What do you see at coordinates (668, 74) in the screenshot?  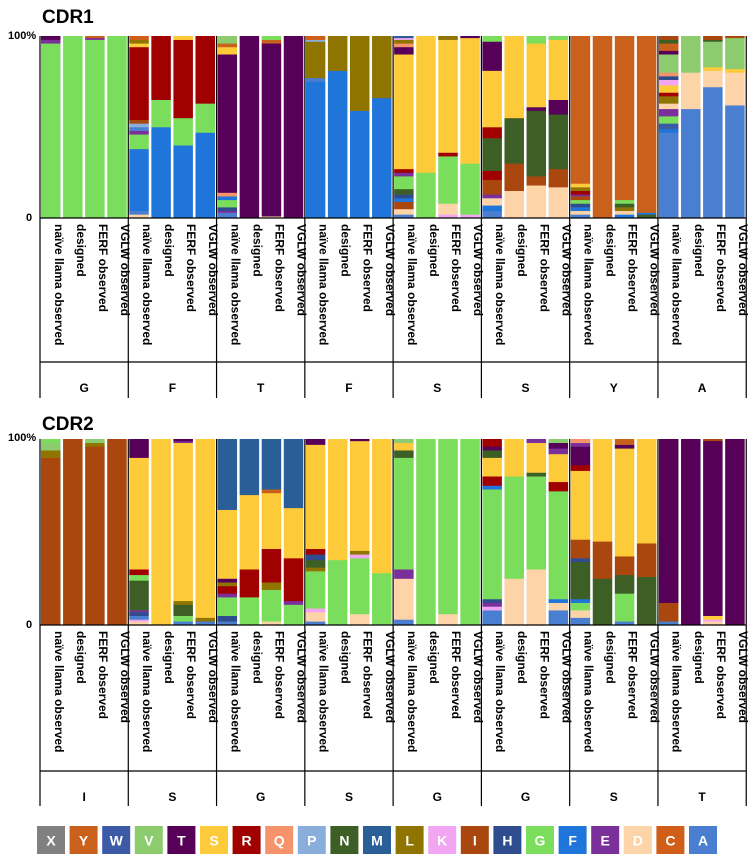 I see `bar-segment-Q` at bounding box center [668, 74].